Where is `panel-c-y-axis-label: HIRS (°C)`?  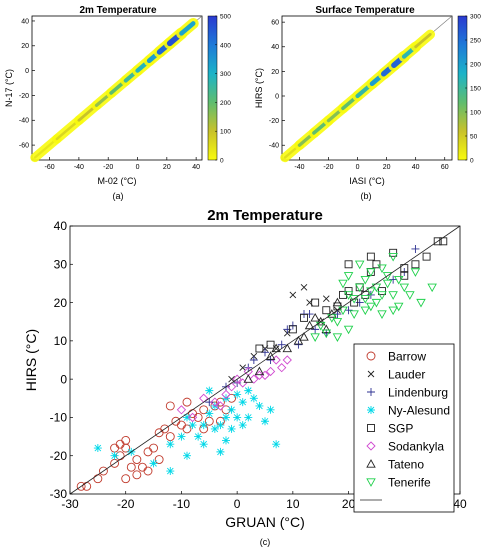
panel-c-y-axis-label: HIRS (°C) is located at coordinates (31, 360).